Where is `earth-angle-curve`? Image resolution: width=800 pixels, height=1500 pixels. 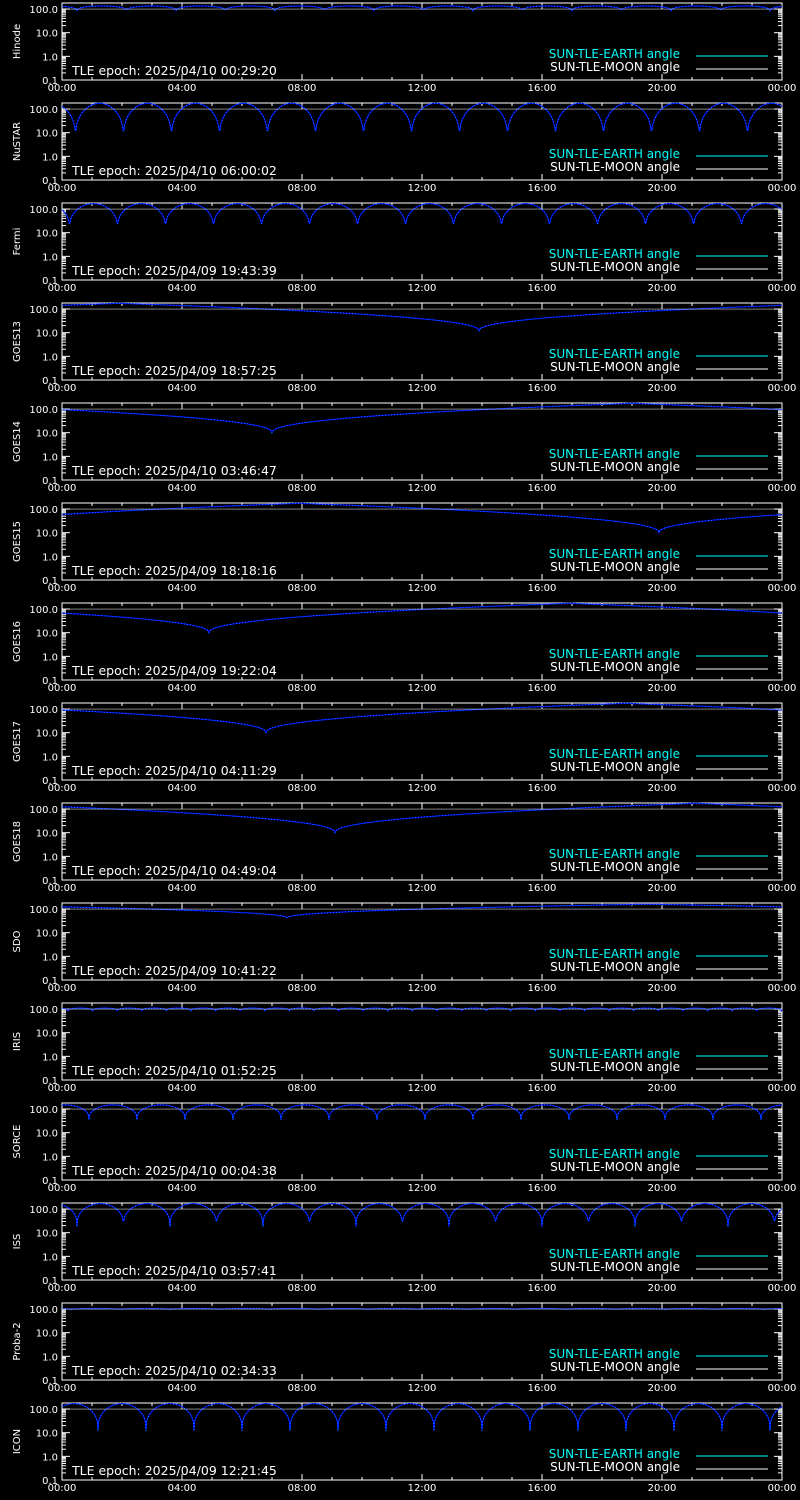 earth-angle-curve is located at coordinates (421, 518).